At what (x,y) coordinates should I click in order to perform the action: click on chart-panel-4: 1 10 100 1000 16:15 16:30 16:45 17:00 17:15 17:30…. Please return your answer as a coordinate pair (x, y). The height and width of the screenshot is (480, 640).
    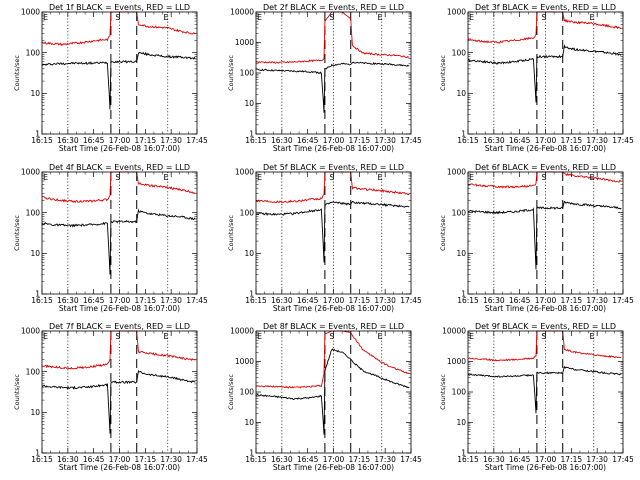
    Looking at the image, I should click on (110, 238).